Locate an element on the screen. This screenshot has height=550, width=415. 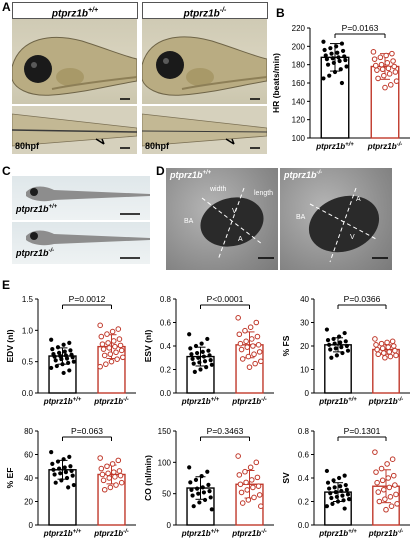
y-tick-label: 10 is located at coordinates (304, 370).